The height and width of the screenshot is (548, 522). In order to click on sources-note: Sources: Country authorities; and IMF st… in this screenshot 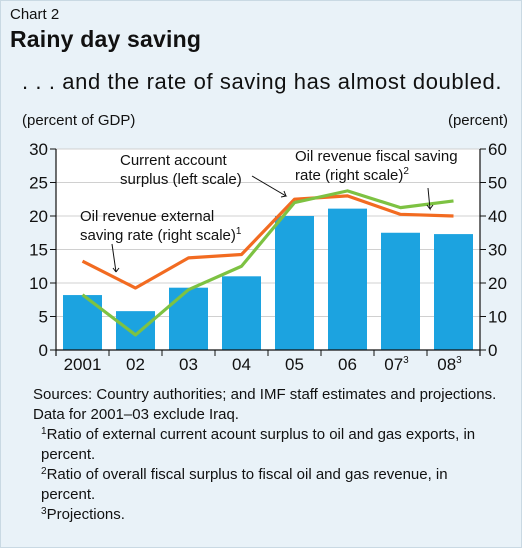, I will do `click(265, 404)`.